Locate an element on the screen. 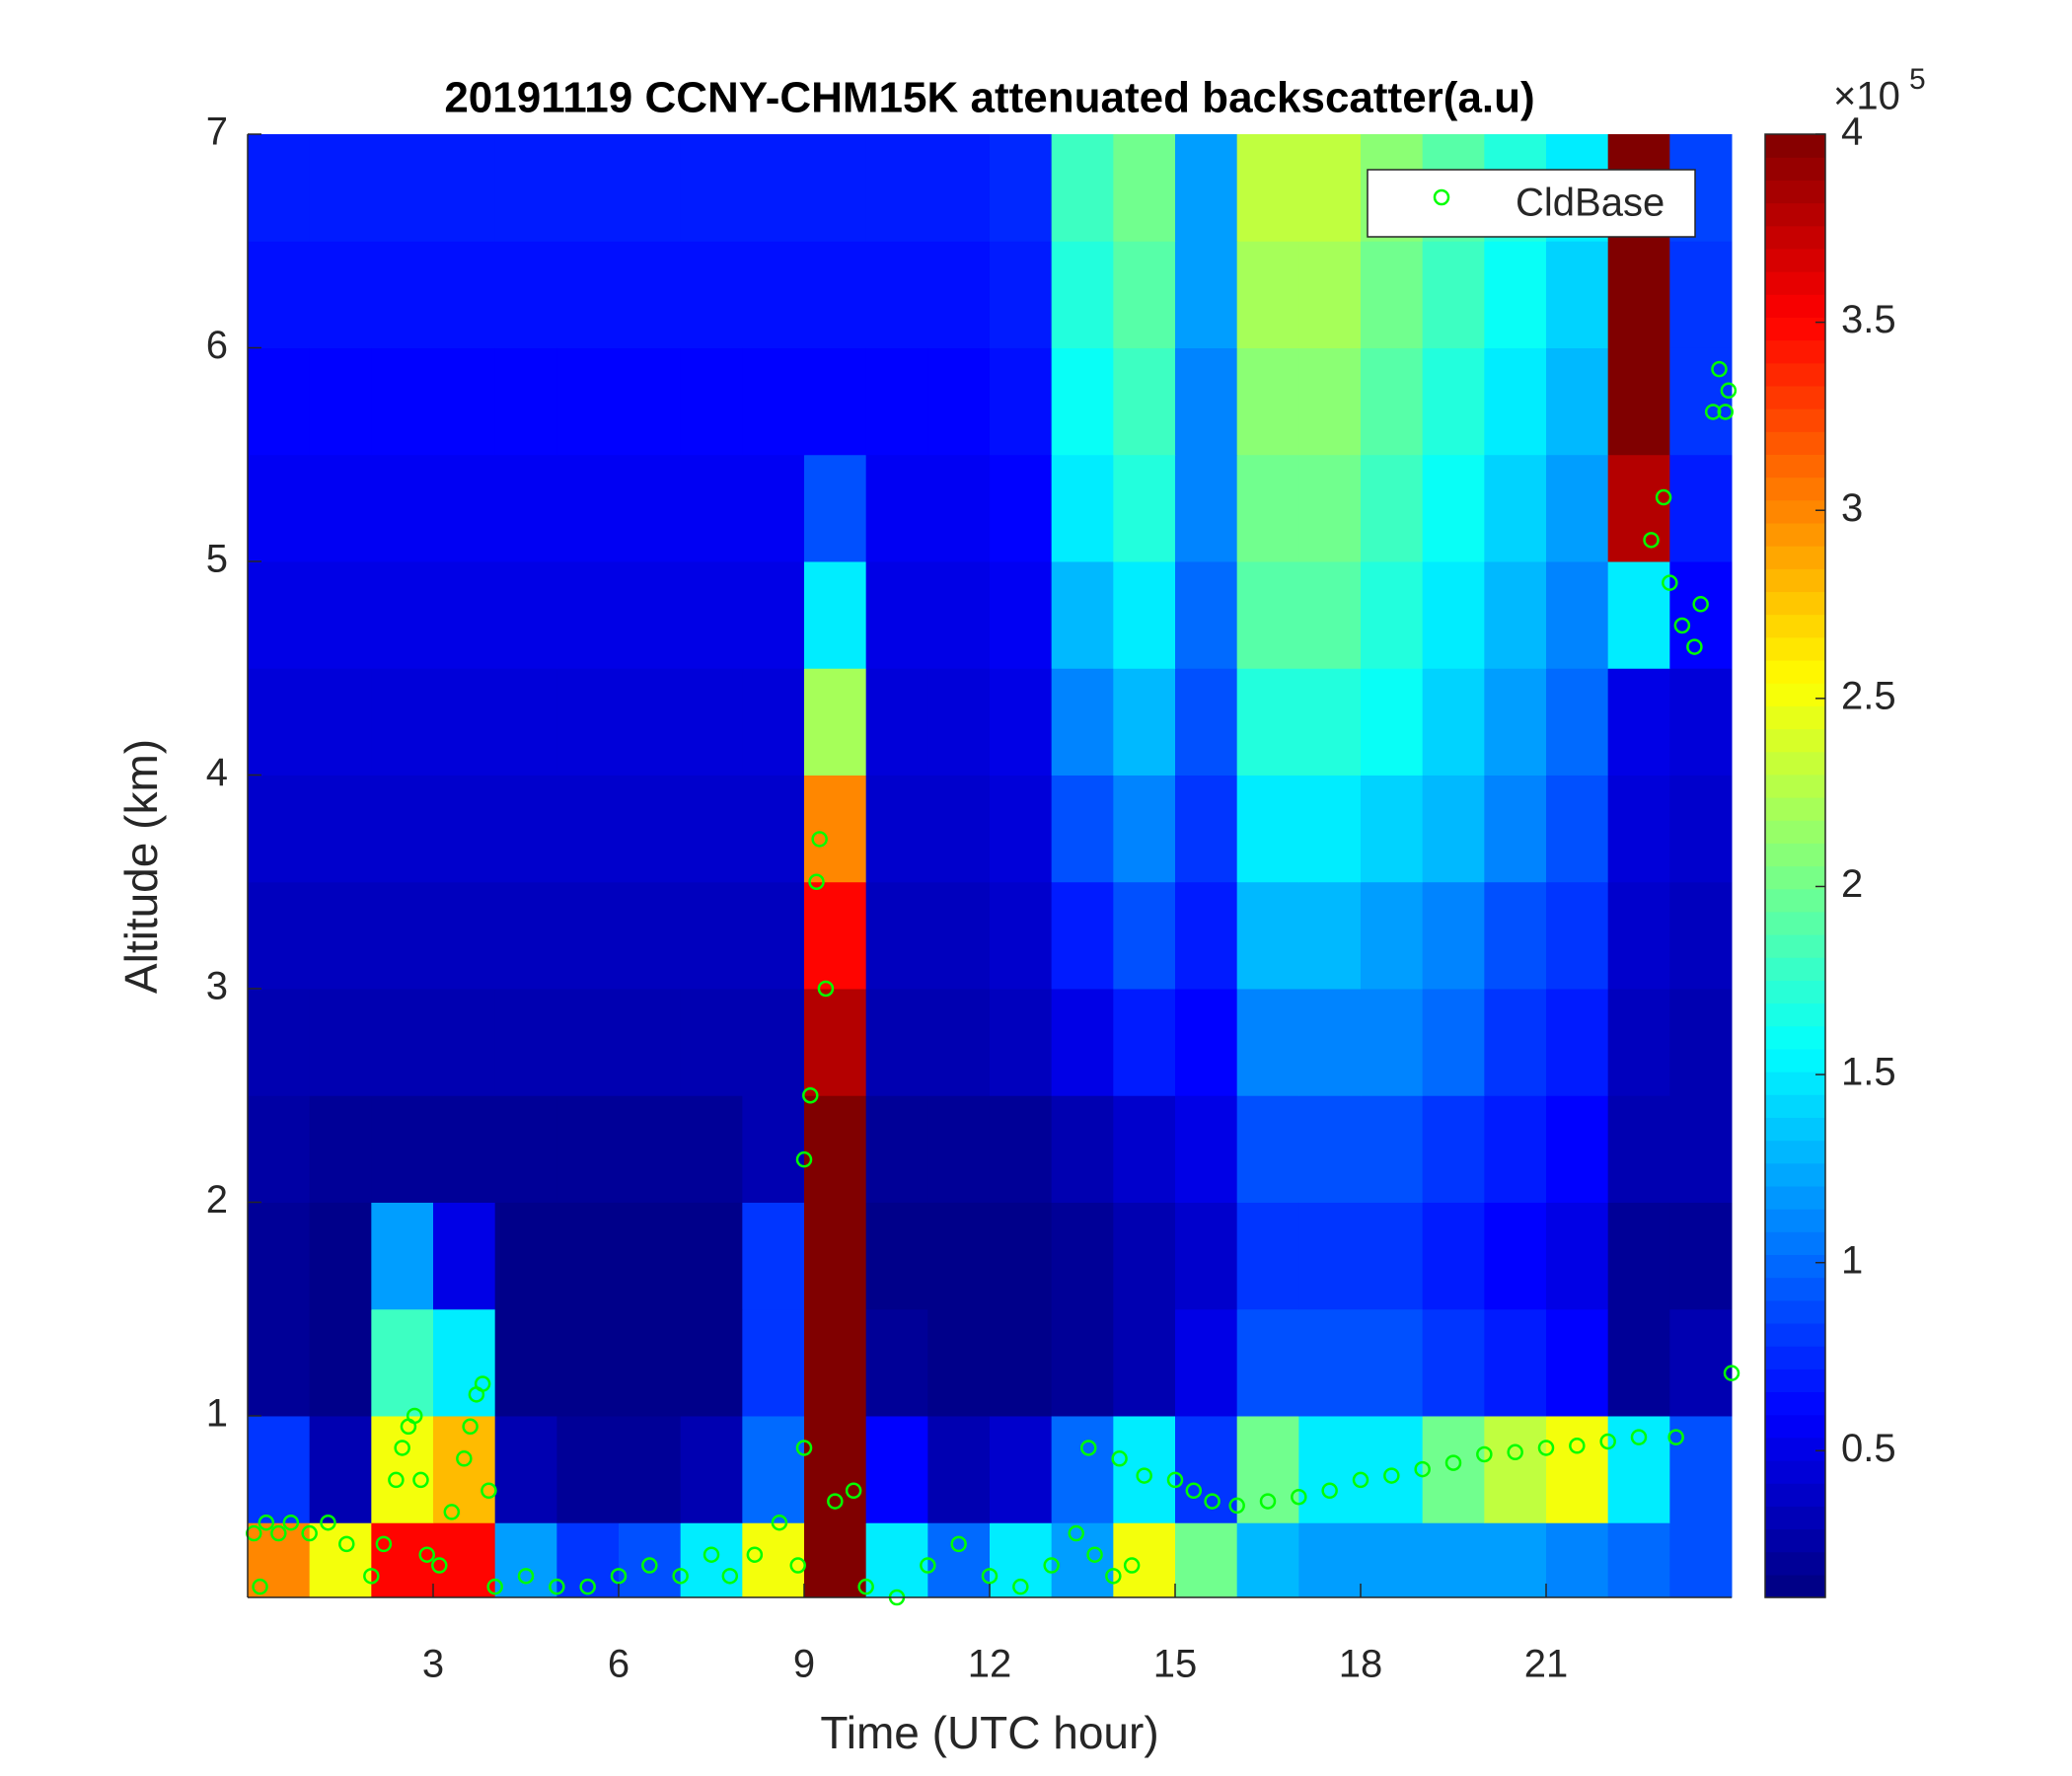  y-tick-label: 6 is located at coordinates (217, 346).